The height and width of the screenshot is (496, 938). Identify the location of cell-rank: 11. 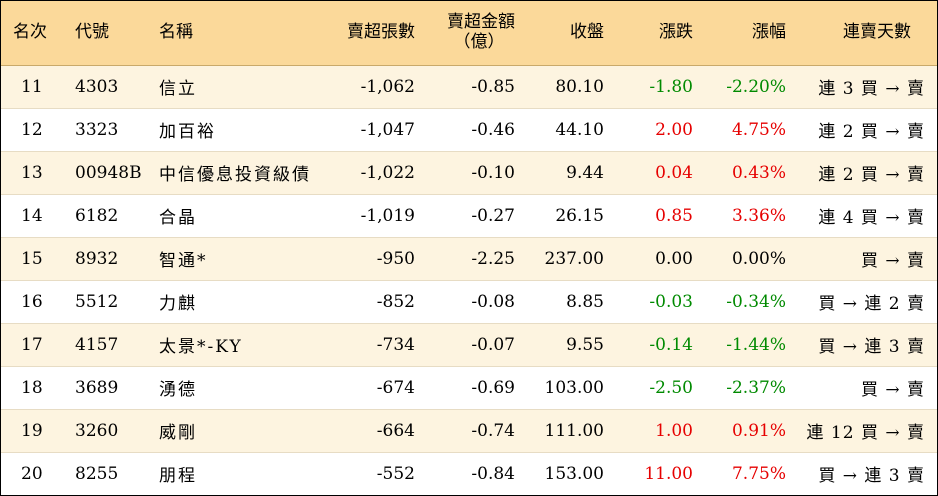
(33, 87).